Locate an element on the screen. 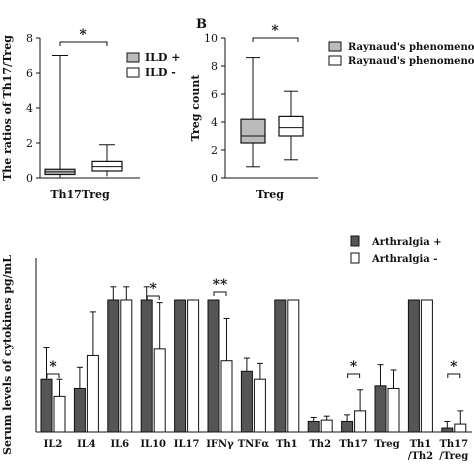 The width and height of the screenshot is (474, 474). x-tick-label: IL10 is located at coordinates (153, 444).